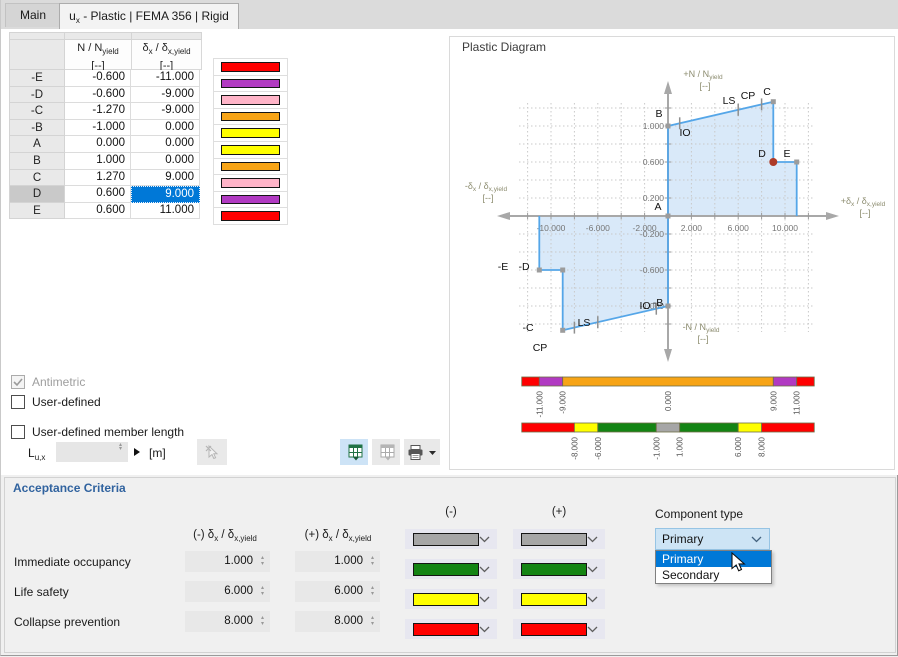 Image resolution: width=898 pixels, height=657 pixels. Describe the element at coordinates (37, 95) in the screenshot. I see `row-header: -D` at that location.